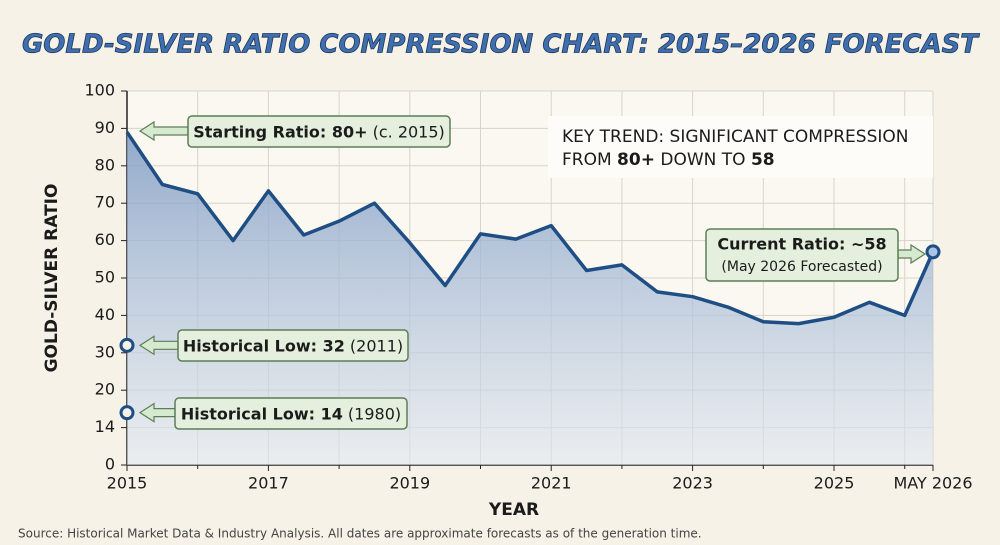  I want to click on annotation-note: (May 2026 Forecasted), so click(801, 267).